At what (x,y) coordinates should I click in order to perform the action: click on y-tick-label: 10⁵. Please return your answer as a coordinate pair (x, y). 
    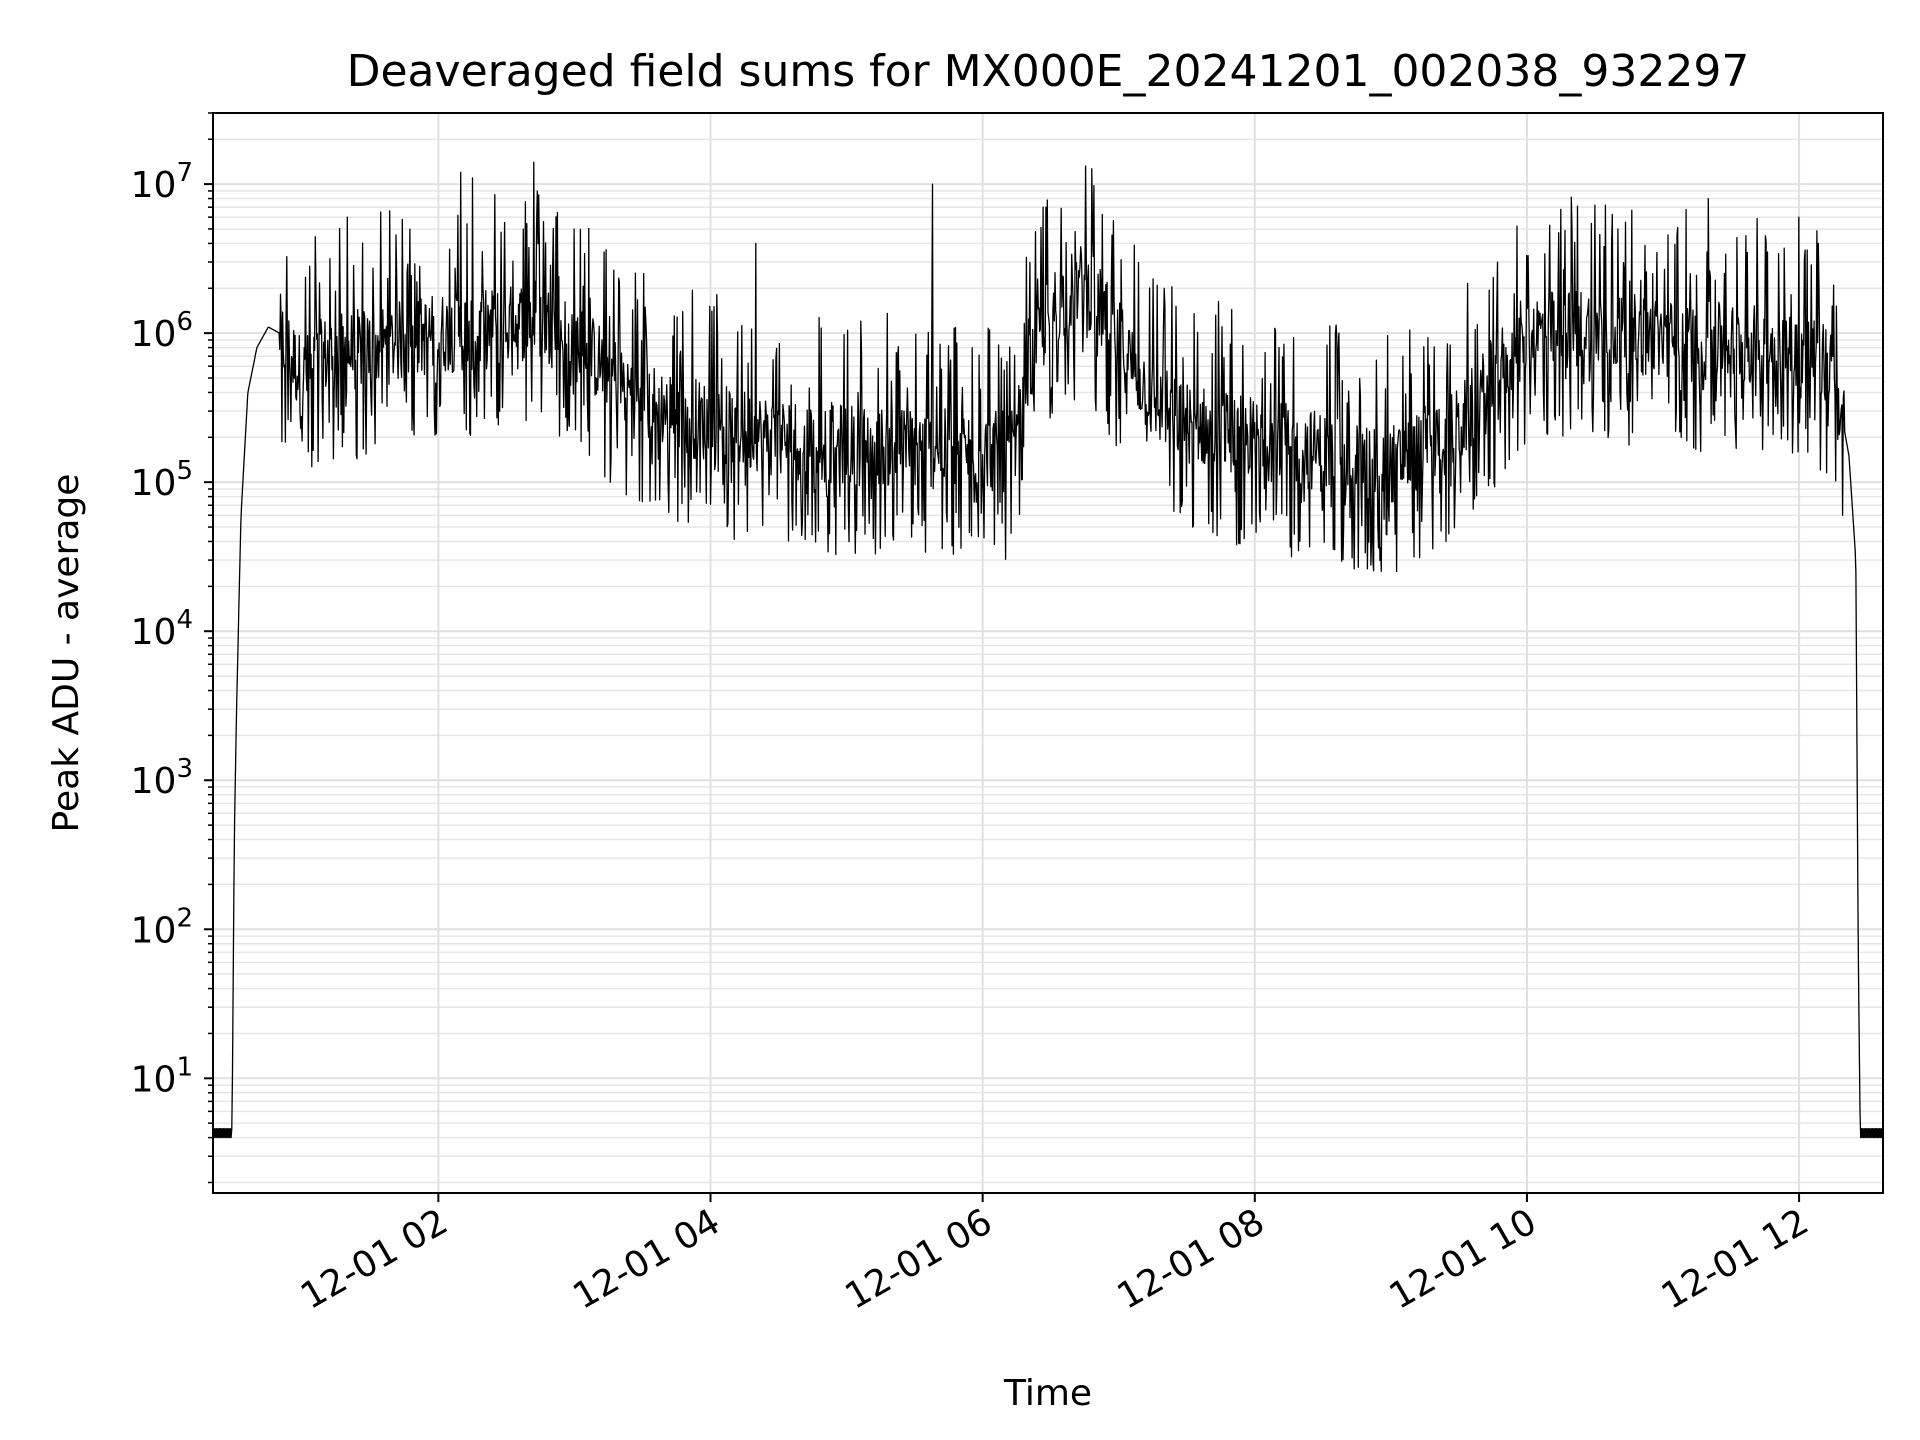
    Looking at the image, I should click on (162, 480).